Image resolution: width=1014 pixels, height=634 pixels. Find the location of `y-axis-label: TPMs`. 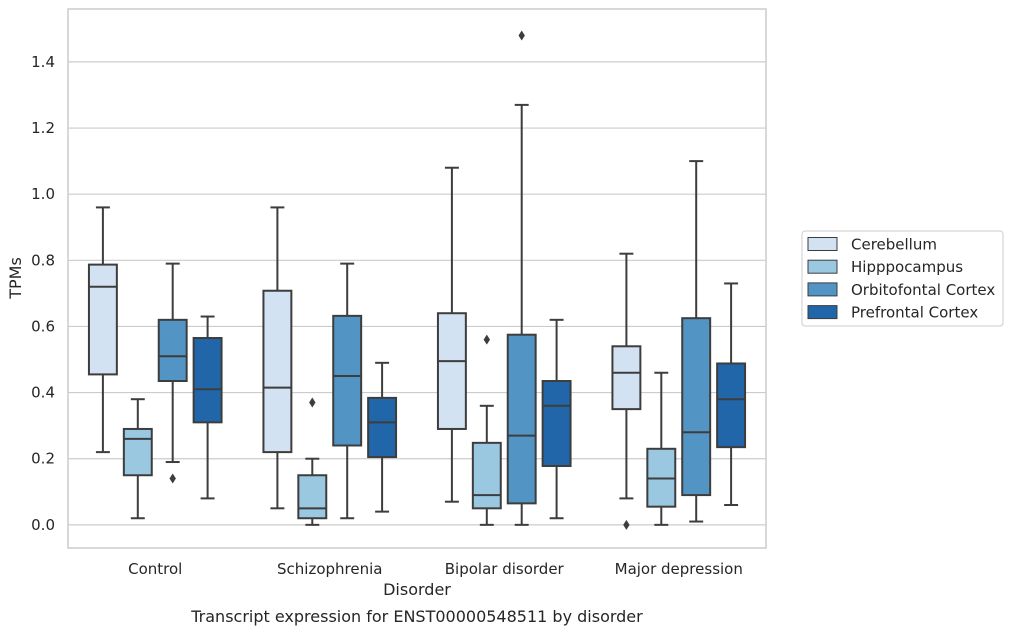

y-axis-label: TPMs is located at coordinates (15, 278).